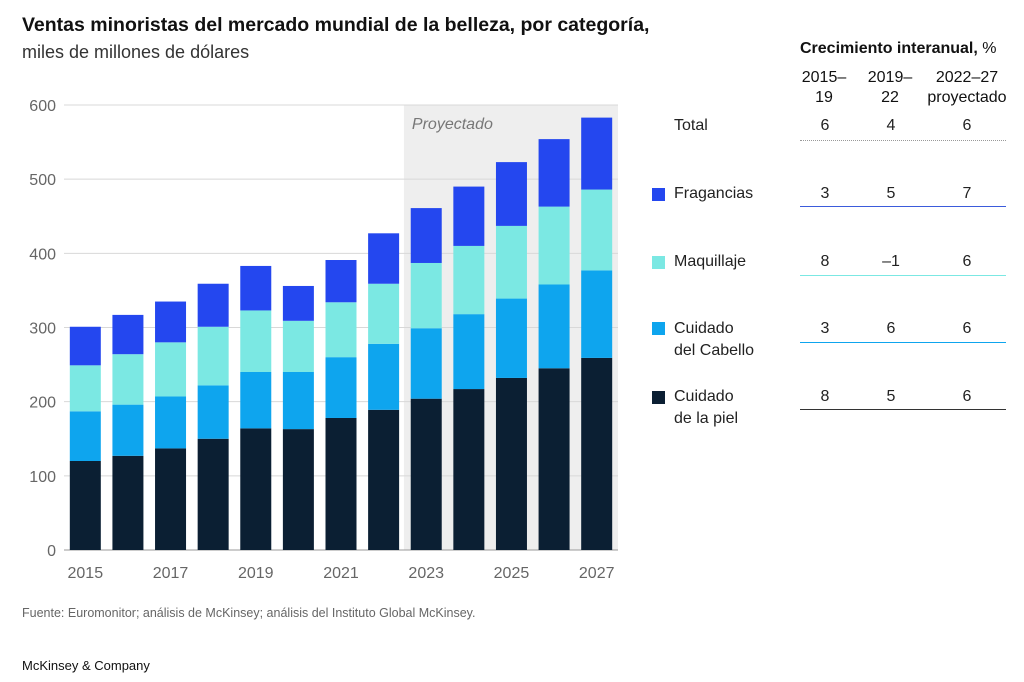  Describe the element at coordinates (967, 328) in the screenshot. I see `growth-row-cabello-value-3: 6` at that location.